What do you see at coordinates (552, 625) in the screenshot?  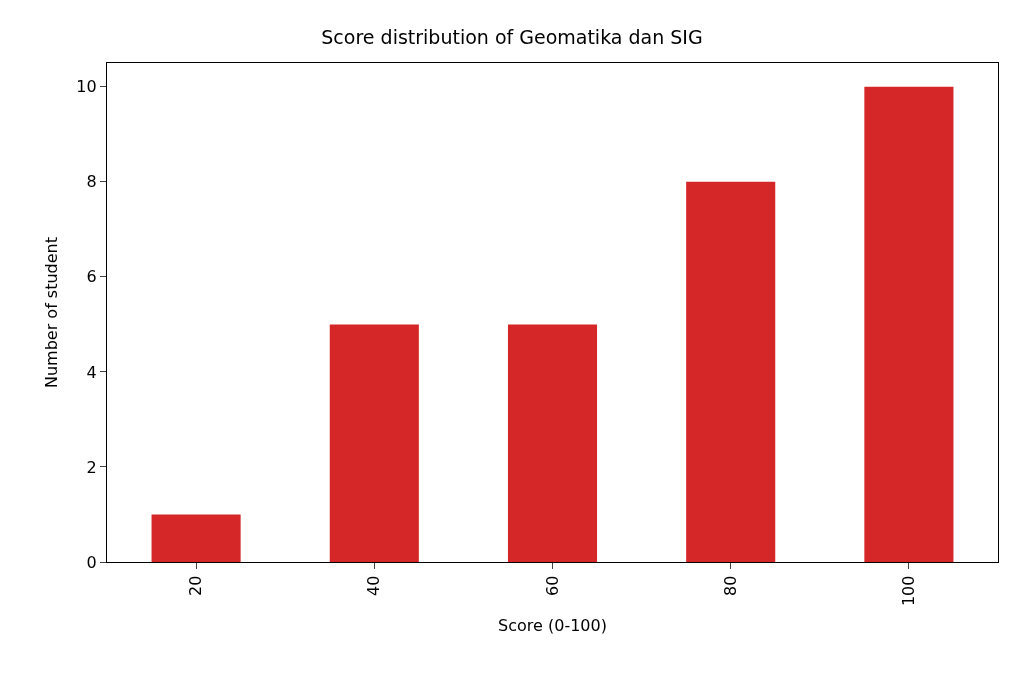 I see `x-axis-title: Score (0-100)` at bounding box center [552, 625].